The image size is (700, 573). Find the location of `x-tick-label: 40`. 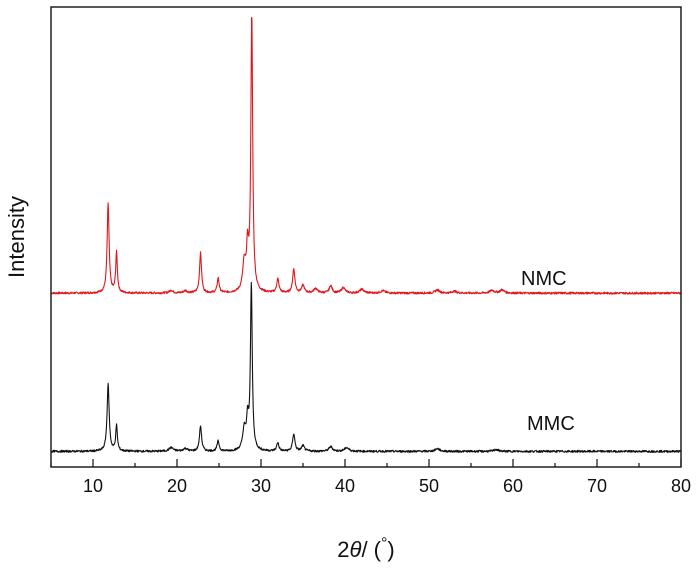

x-tick-label: 40 is located at coordinates (345, 486).